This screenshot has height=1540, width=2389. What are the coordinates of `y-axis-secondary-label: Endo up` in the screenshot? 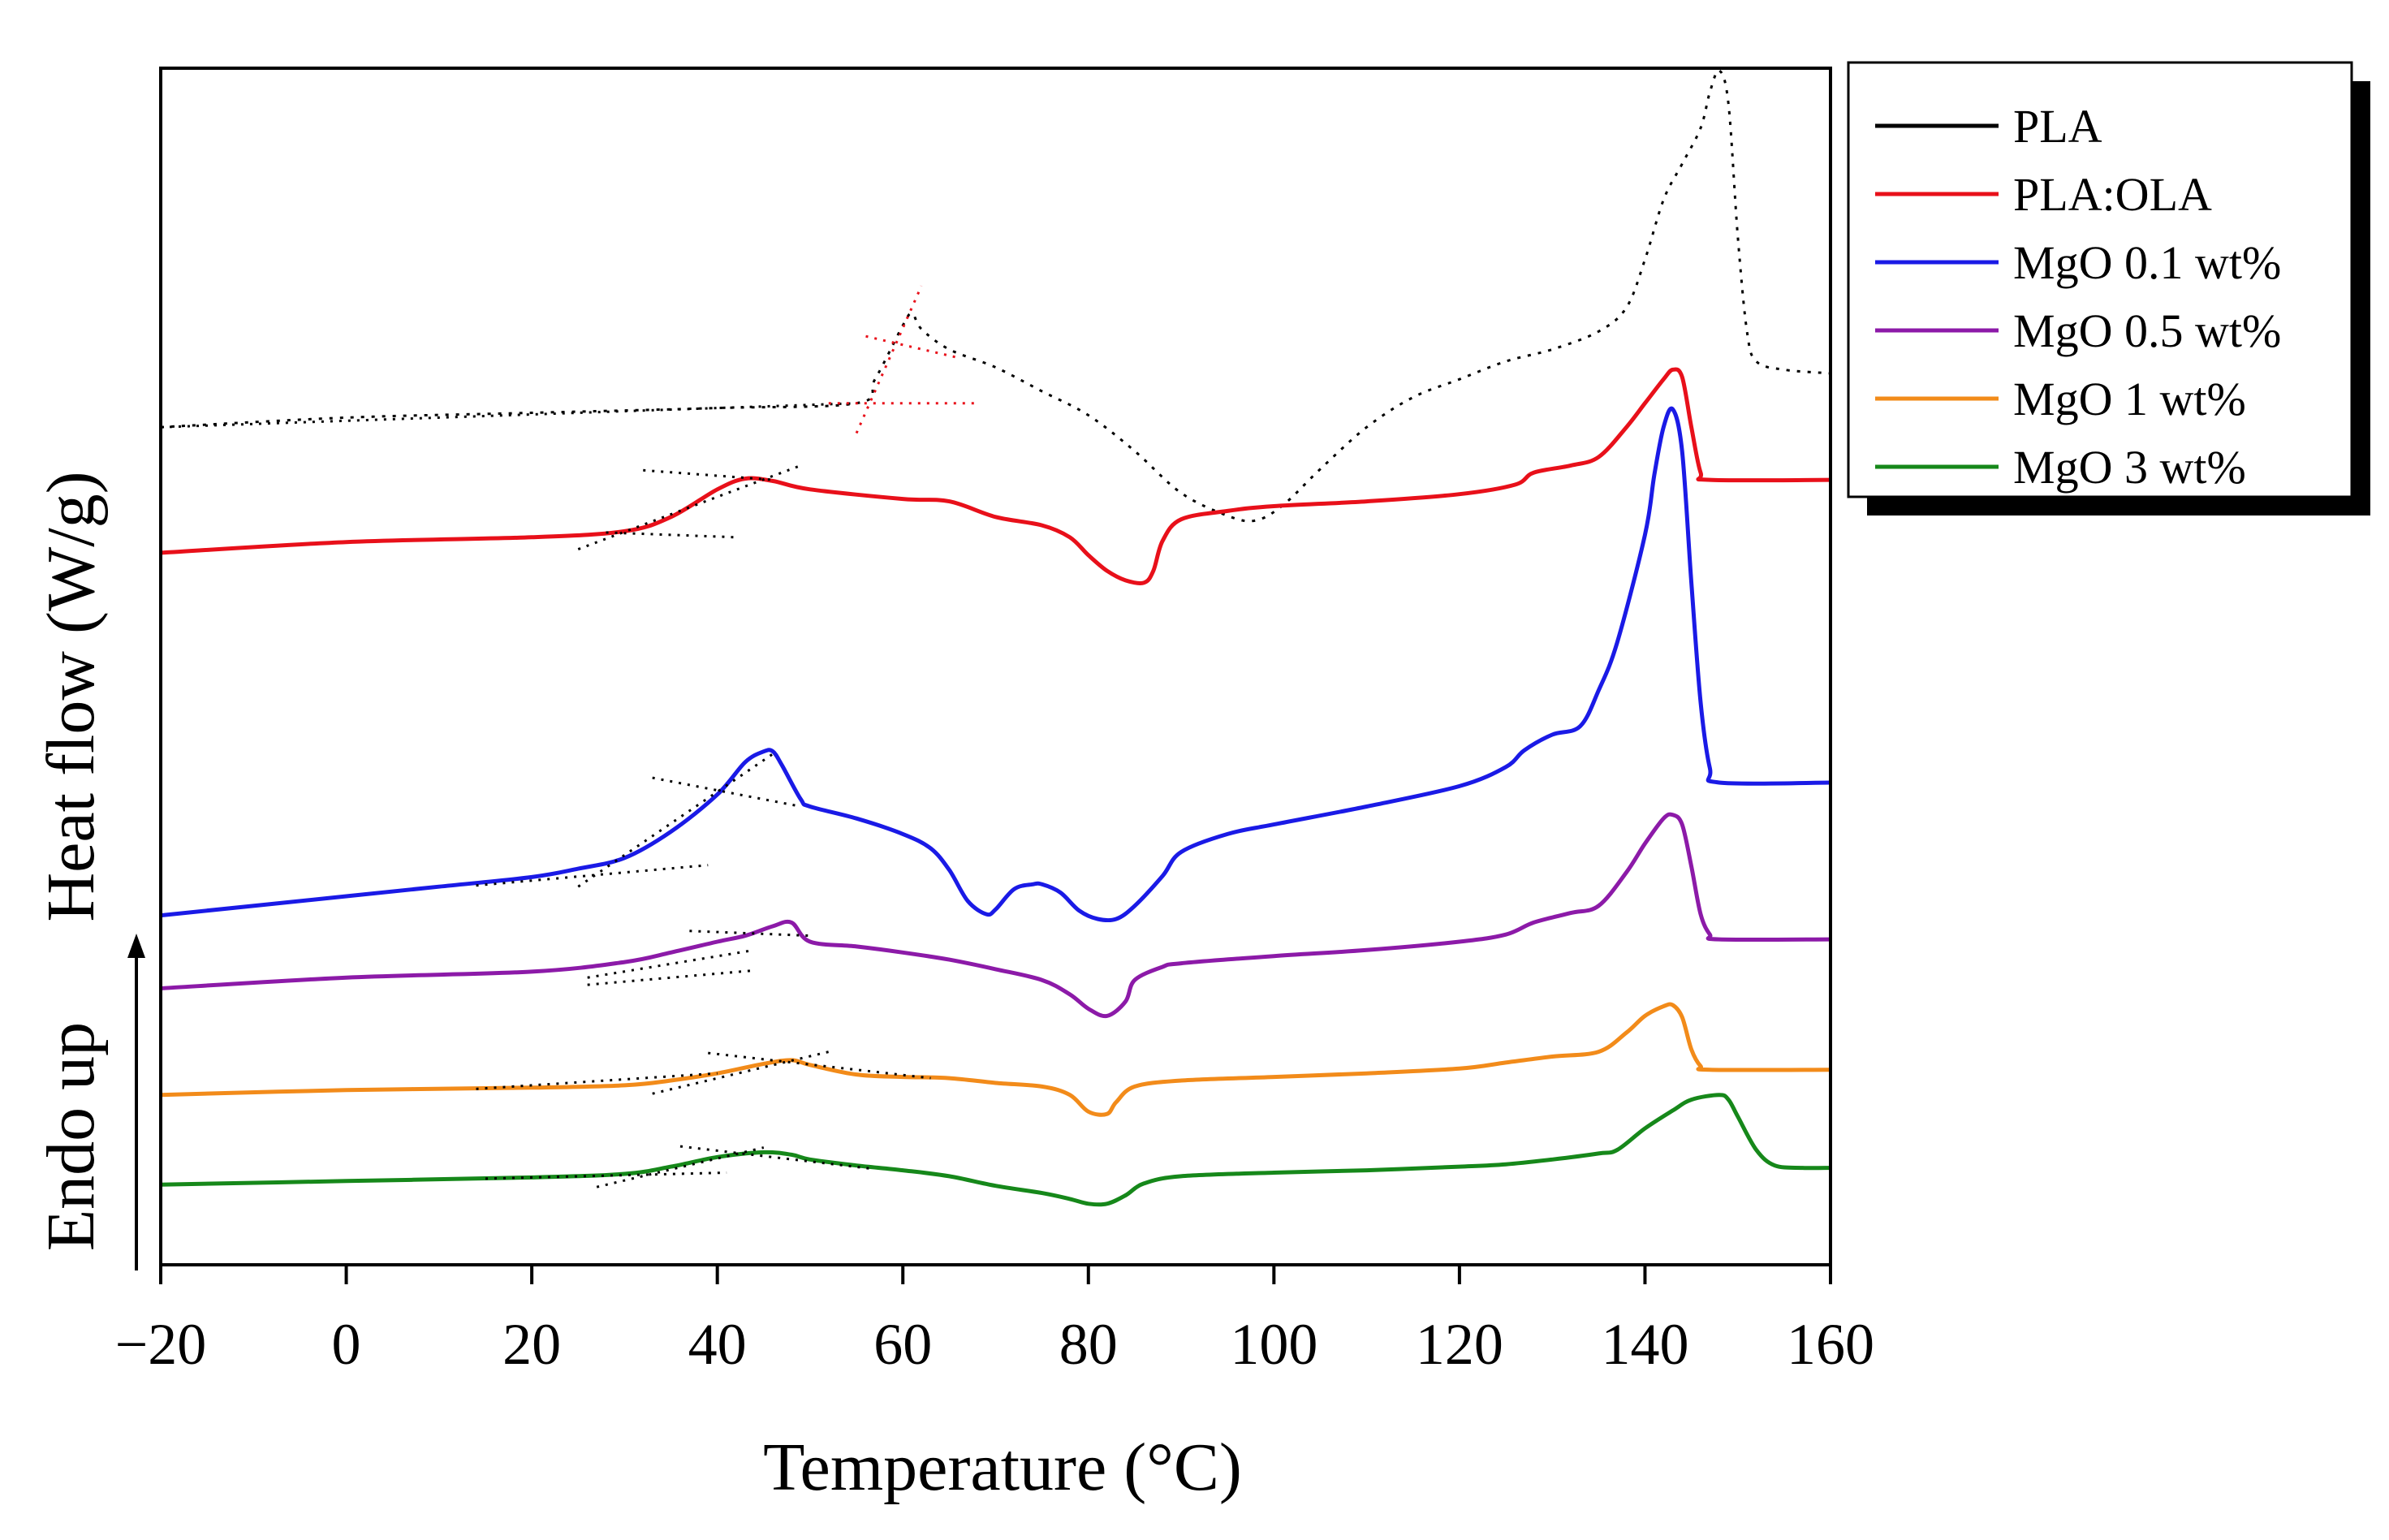 It's located at (71, 1137).